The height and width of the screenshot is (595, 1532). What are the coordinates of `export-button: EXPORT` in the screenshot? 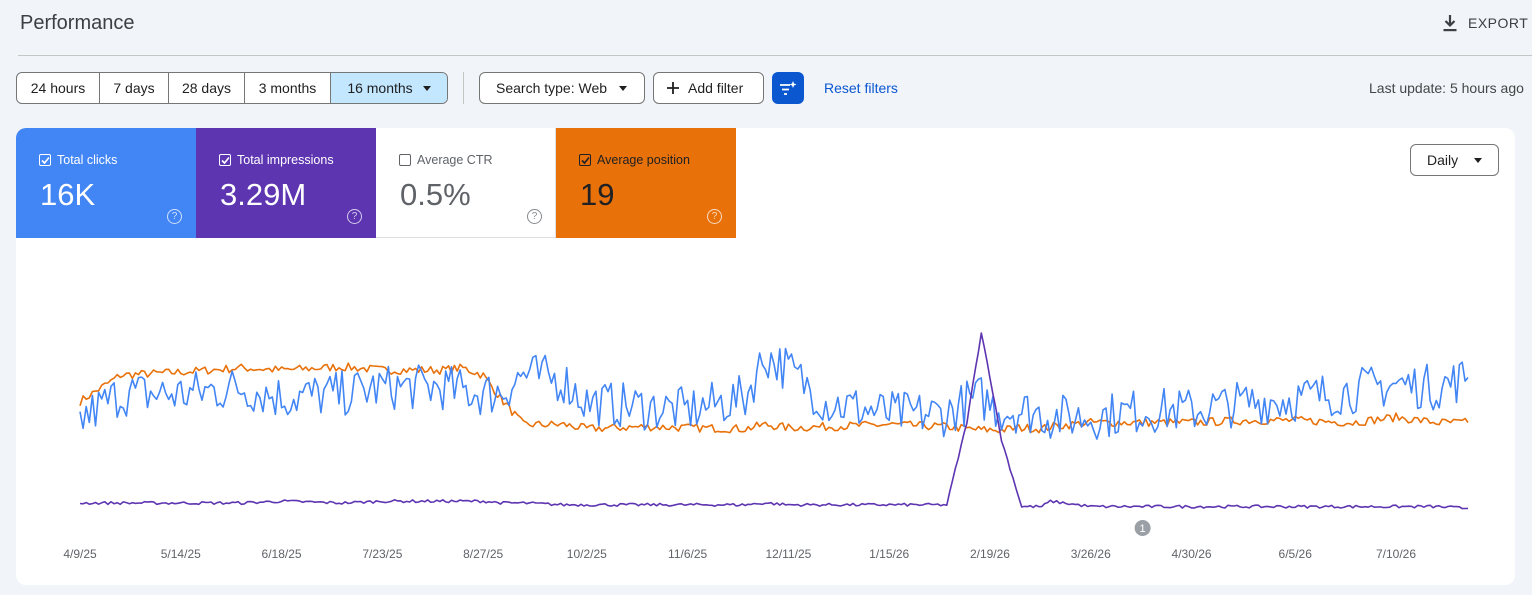 It's located at (1485, 23).